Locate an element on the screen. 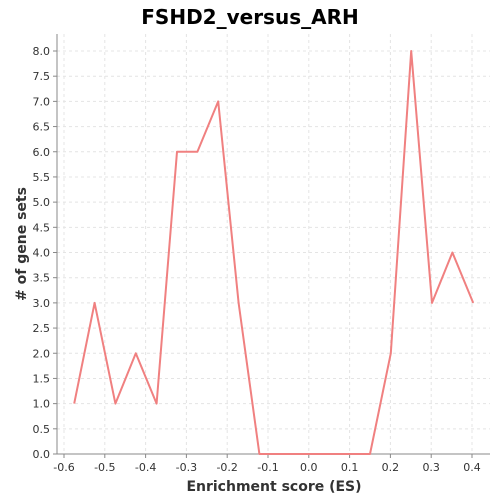 The image size is (500, 500). y-tick-label: 8.0 is located at coordinates (42, 51).